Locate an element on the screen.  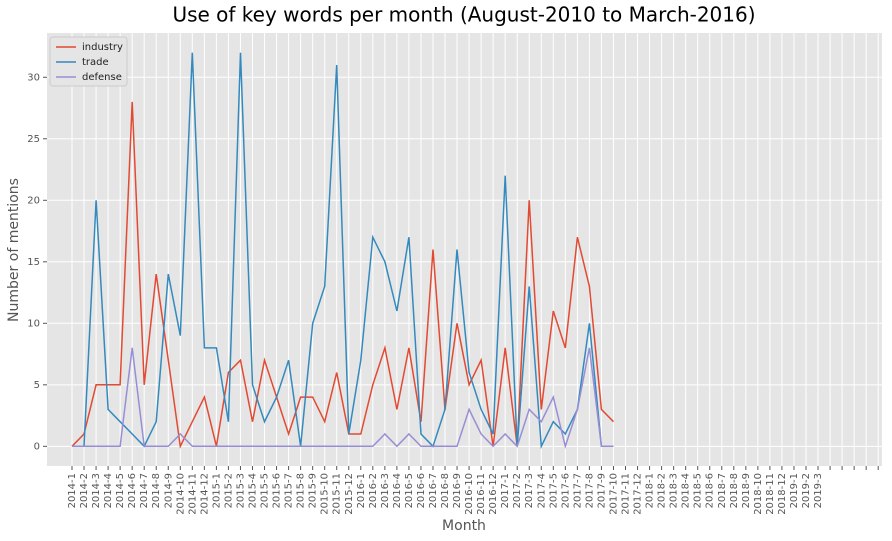
x-tick-label: 2018-7 is located at coordinates (722, 490).